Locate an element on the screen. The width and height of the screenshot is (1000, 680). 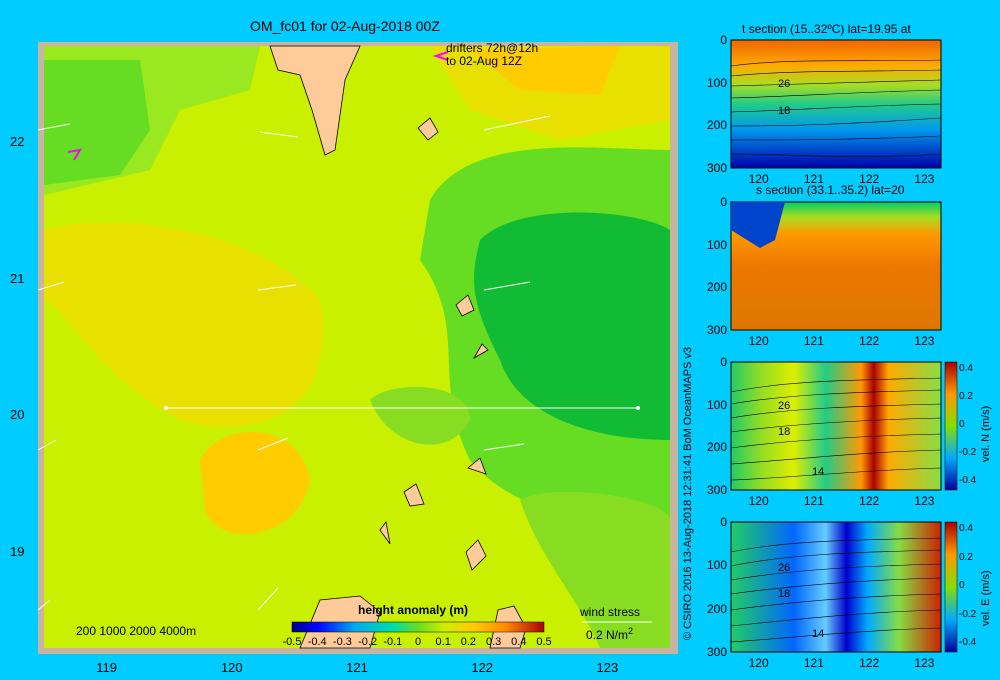
colorbar-tick: 0.3 is located at coordinates (493, 642).